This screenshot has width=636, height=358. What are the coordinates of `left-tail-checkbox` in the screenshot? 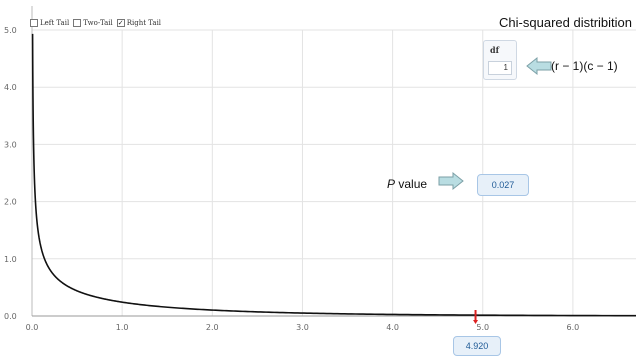 It's located at (34, 23).